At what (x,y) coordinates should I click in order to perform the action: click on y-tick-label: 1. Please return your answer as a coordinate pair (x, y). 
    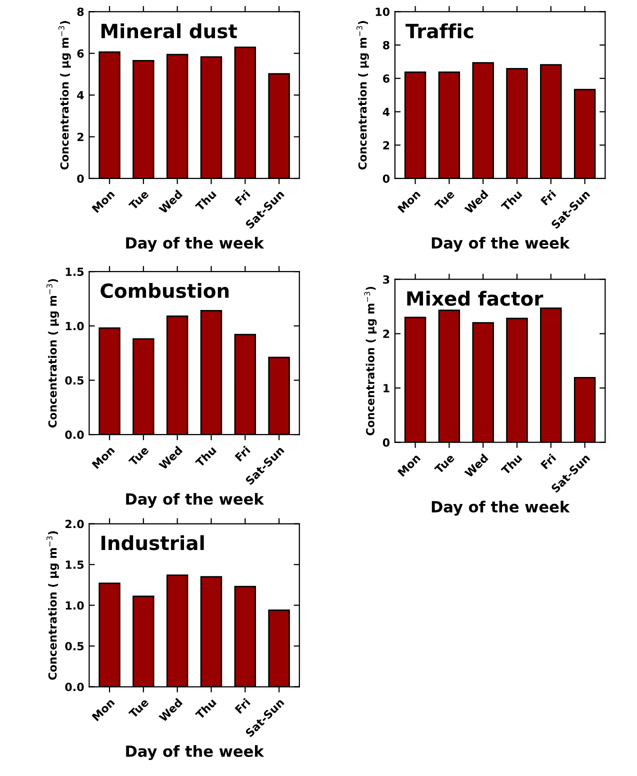
    Looking at the image, I should click on (387, 388).